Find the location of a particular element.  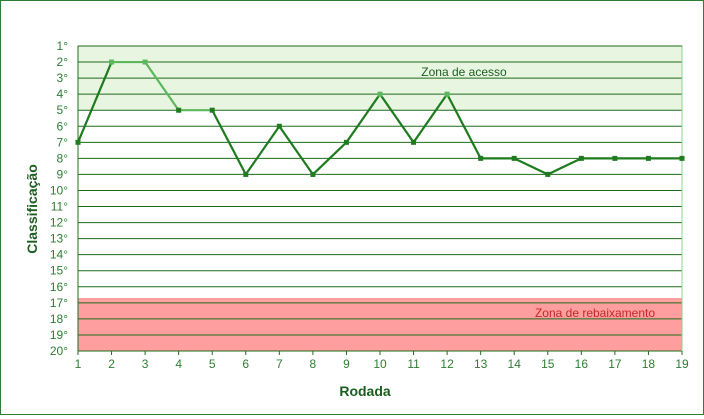

x-tick-label: 9 is located at coordinates (346, 364).